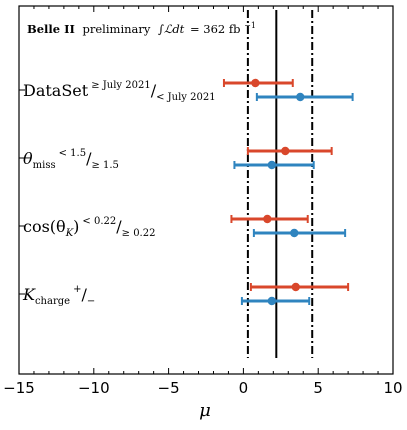  What do you see at coordinates (250, 25) in the screenshot?
I see `luminosity-exponent: −1` at bounding box center [250, 25].